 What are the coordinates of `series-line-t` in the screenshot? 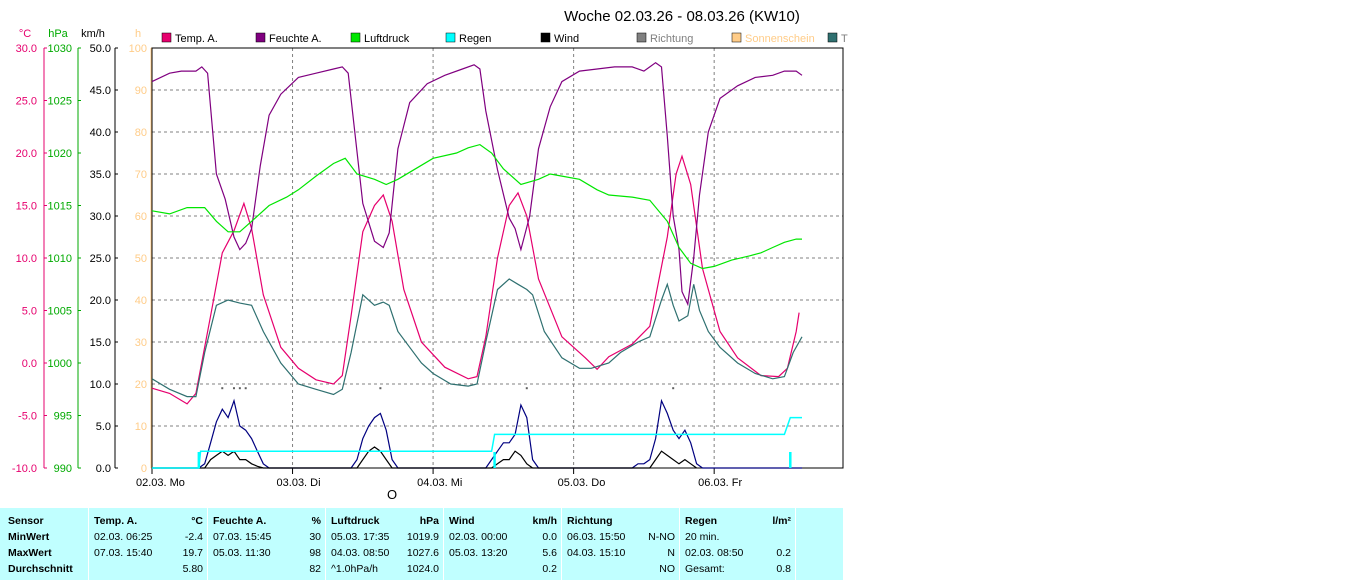 It's located at (477, 338).